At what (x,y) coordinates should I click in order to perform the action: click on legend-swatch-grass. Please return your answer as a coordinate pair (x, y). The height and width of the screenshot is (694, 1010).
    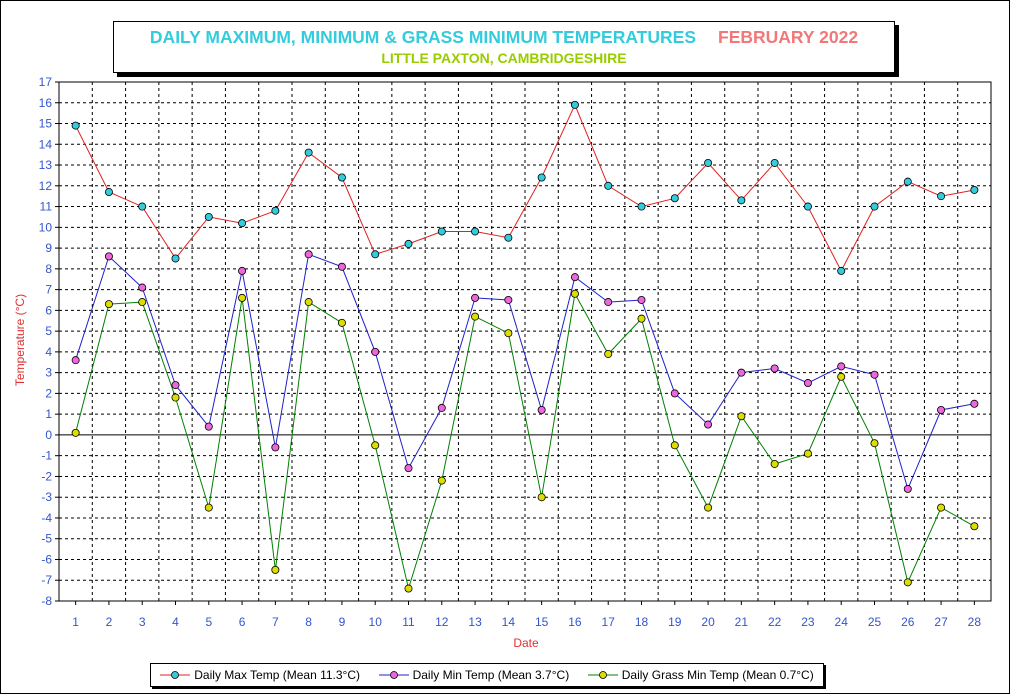
    Looking at the image, I should click on (602, 675).